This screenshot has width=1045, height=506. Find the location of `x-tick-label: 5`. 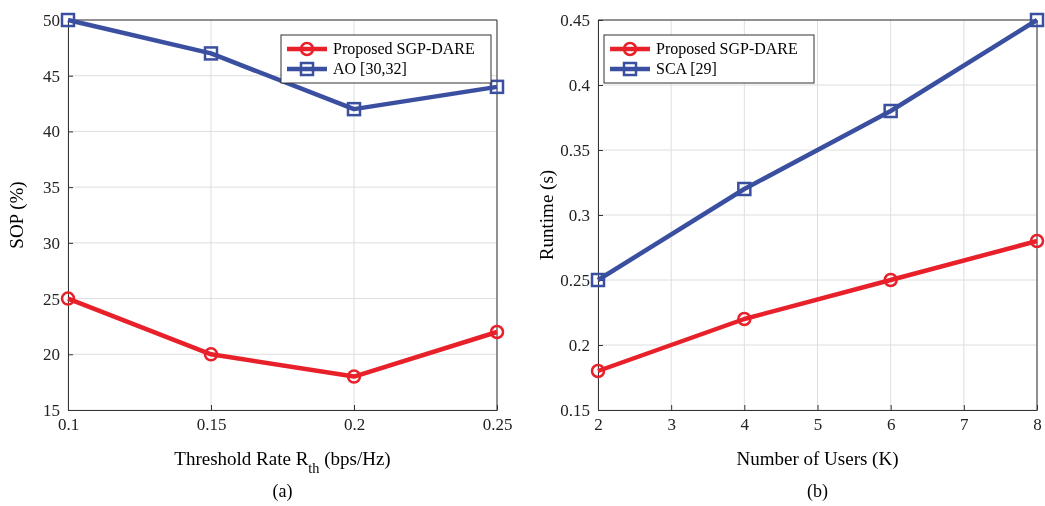

x-tick-label: 5 is located at coordinates (818, 425).